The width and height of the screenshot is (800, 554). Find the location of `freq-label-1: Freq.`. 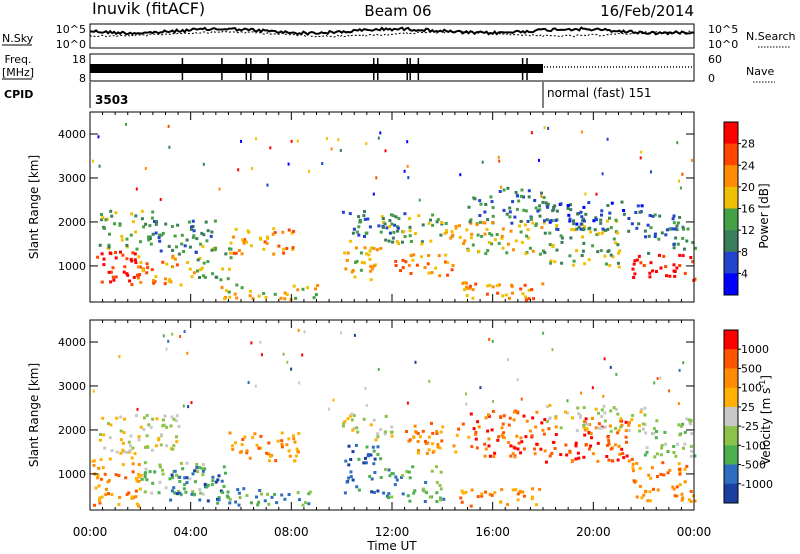

freq-label-1: Freq. is located at coordinates (17, 59).